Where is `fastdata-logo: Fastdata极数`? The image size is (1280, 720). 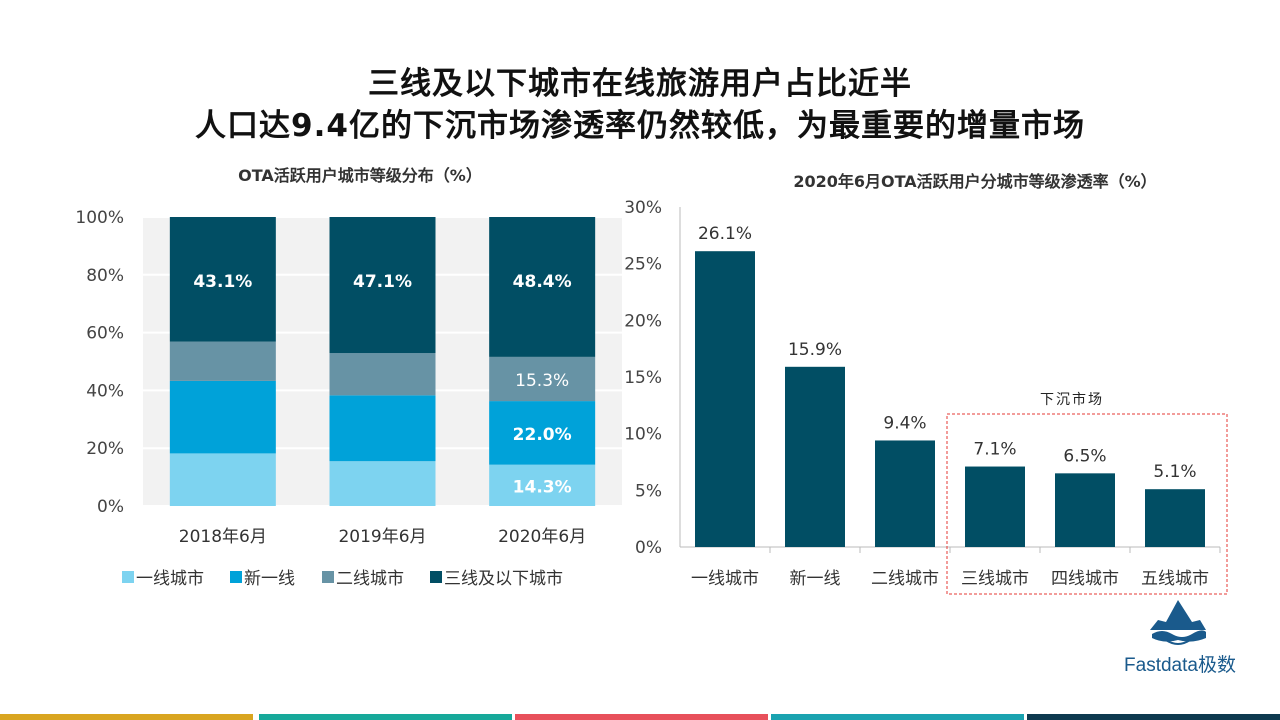 fastdata-logo: Fastdata极数 is located at coordinates (1180, 636).